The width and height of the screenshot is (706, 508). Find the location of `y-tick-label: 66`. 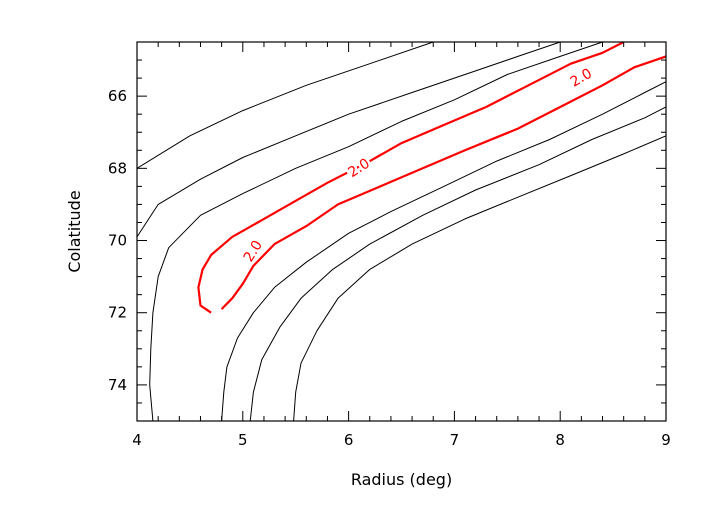

y-tick-label: 66 is located at coordinates (117, 96).